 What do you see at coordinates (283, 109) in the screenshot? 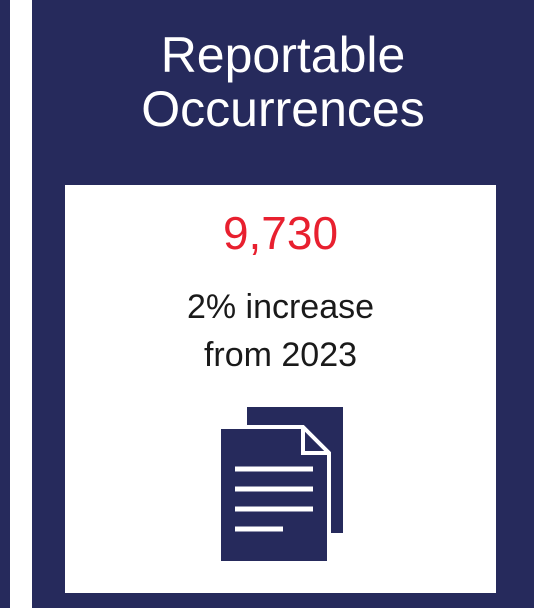
I see `card-title-line-2: Occurrences` at bounding box center [283, 109].